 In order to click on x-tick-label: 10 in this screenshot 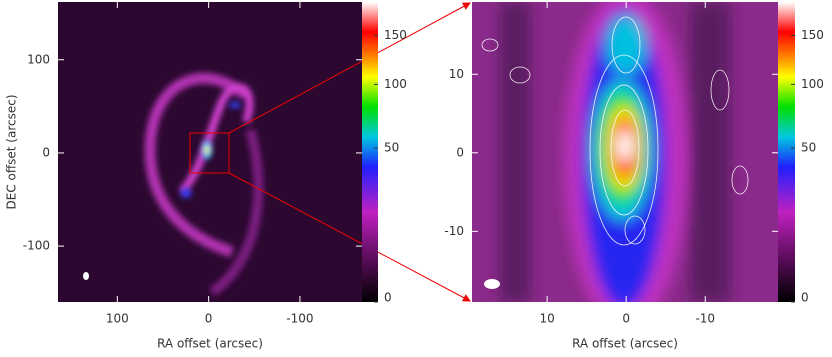, I will do `click(546, 319)`.